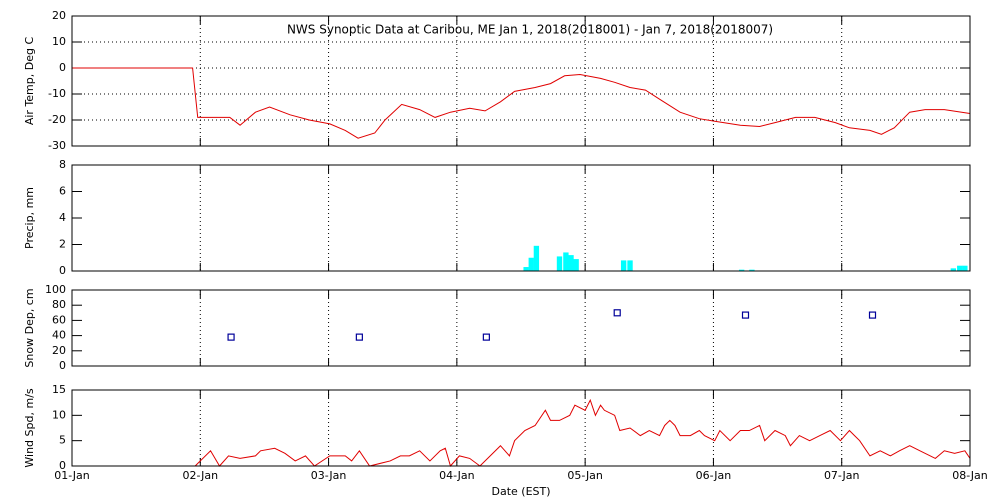 The width and height of the screenshot is (1000, 500). What do you see at coordinates (457, 475) in the screenshot?
I see `x-tick-label: 04-Jan` at bounding box center [457, 475].